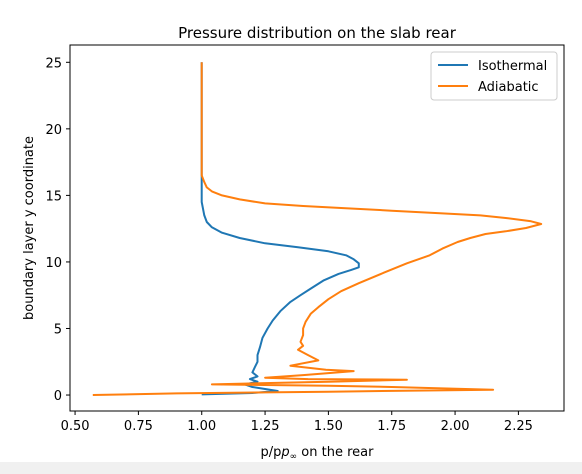  Describe the element at coordinates (512, 66) in the screenshot. I see `legend-label-isothermal: Isothermal` at that location.